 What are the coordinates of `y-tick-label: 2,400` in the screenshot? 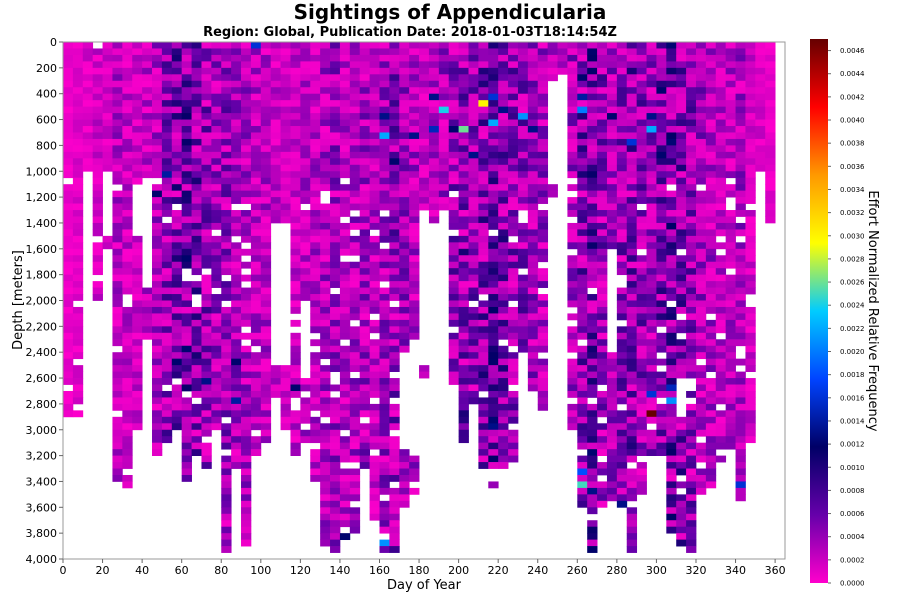 It's located at (42, 352).